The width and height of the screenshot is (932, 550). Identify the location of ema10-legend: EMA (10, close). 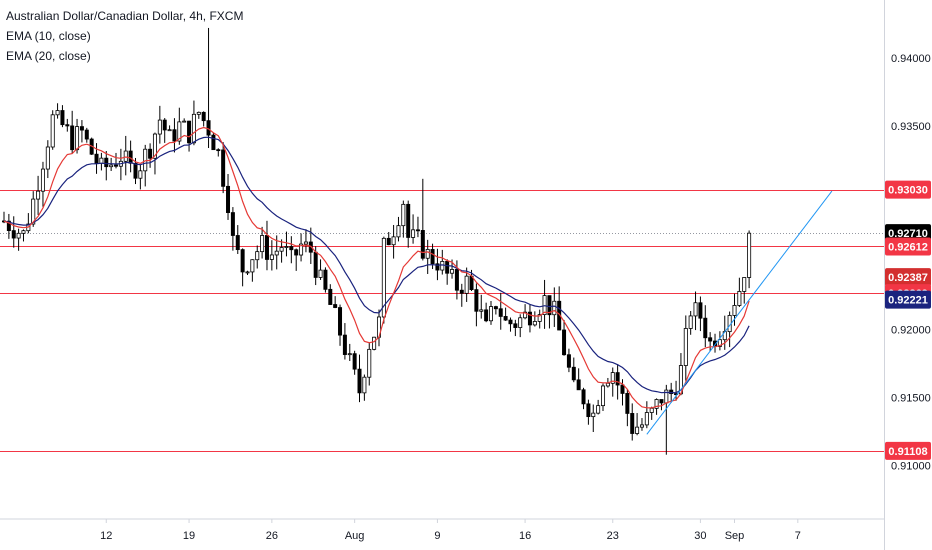
(48, 36).